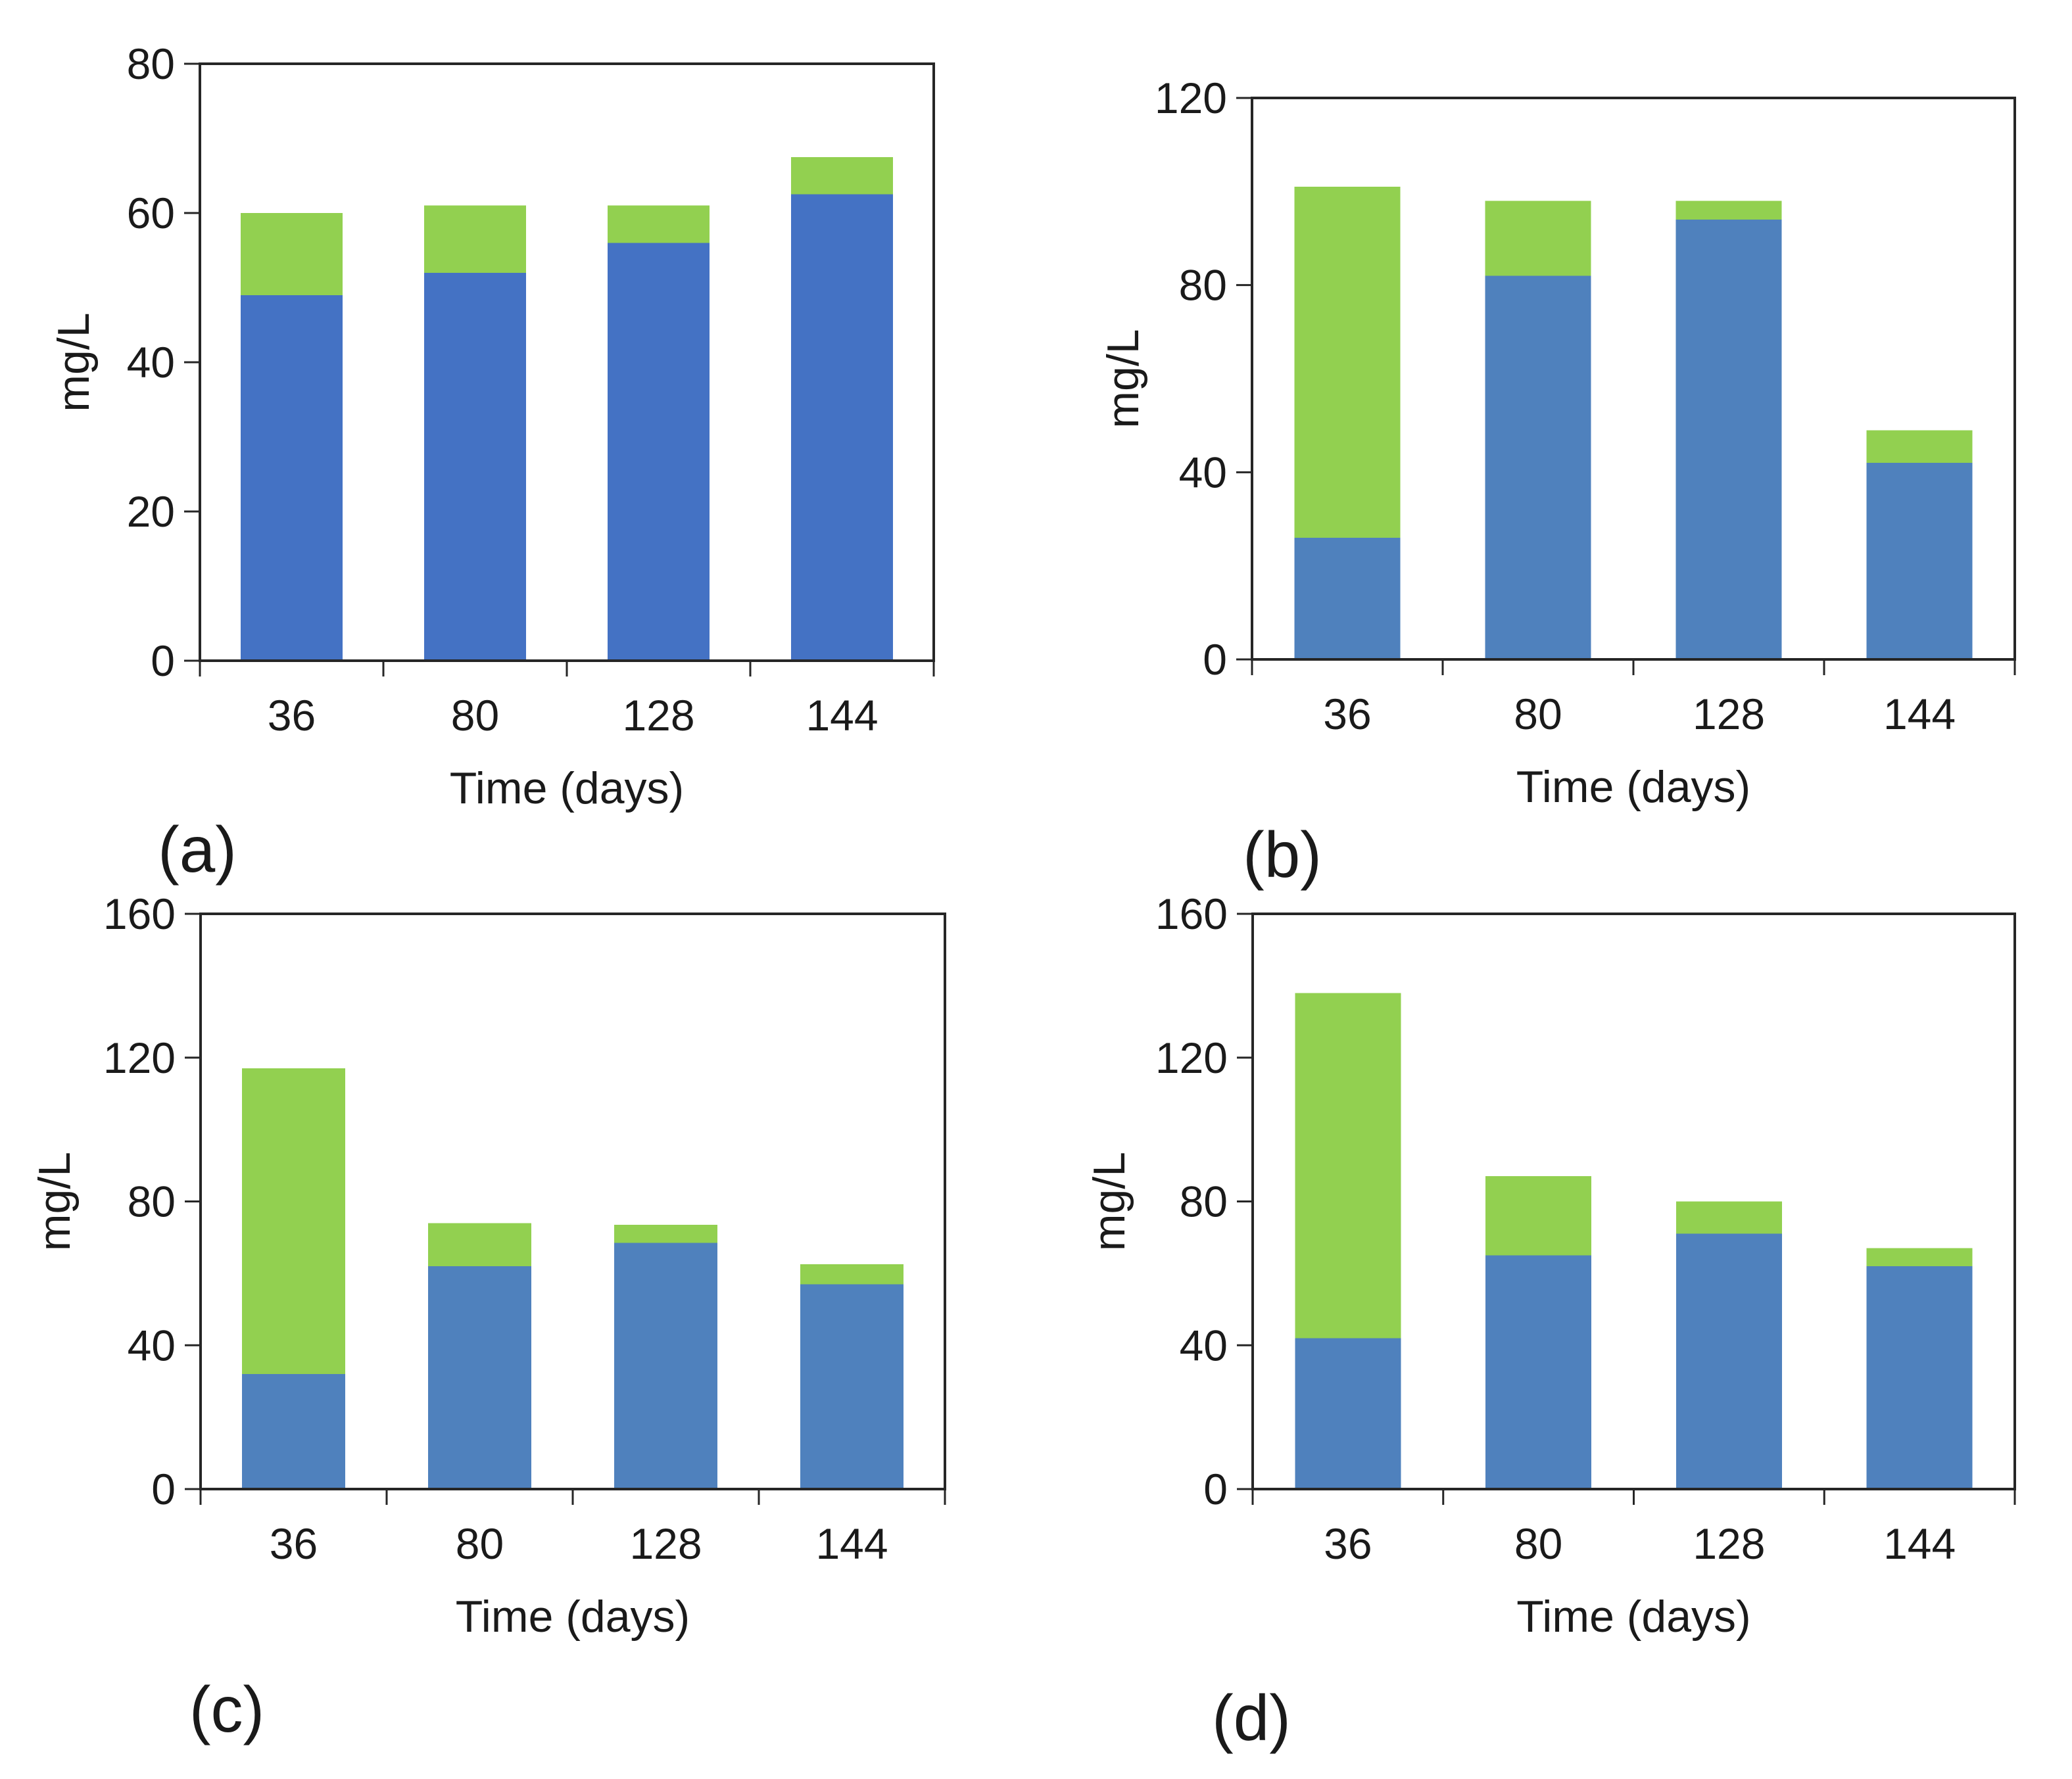  Describe the element at coordinates (1920, 714) in the screenshot. I see `panel-b-x-label-144: 144` at that location.